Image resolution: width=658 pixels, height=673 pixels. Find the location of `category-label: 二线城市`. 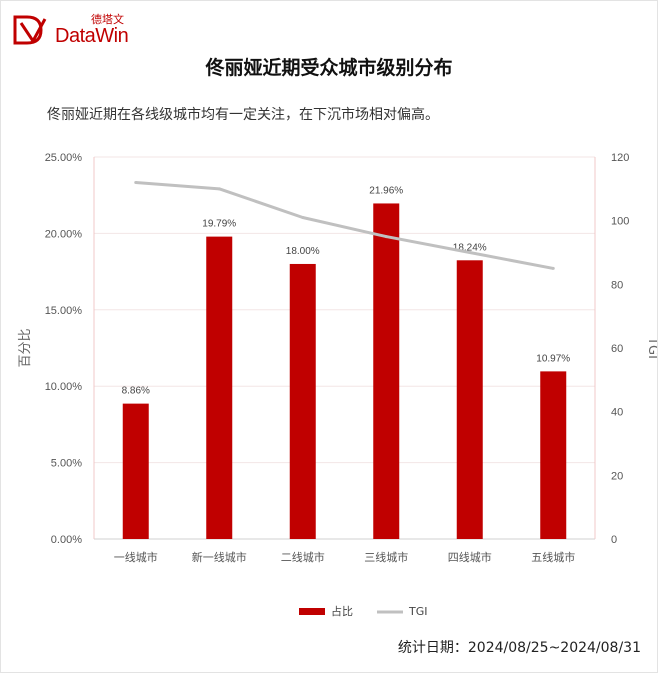

category-label: 二线城市 is located at coordinates (303, 557).